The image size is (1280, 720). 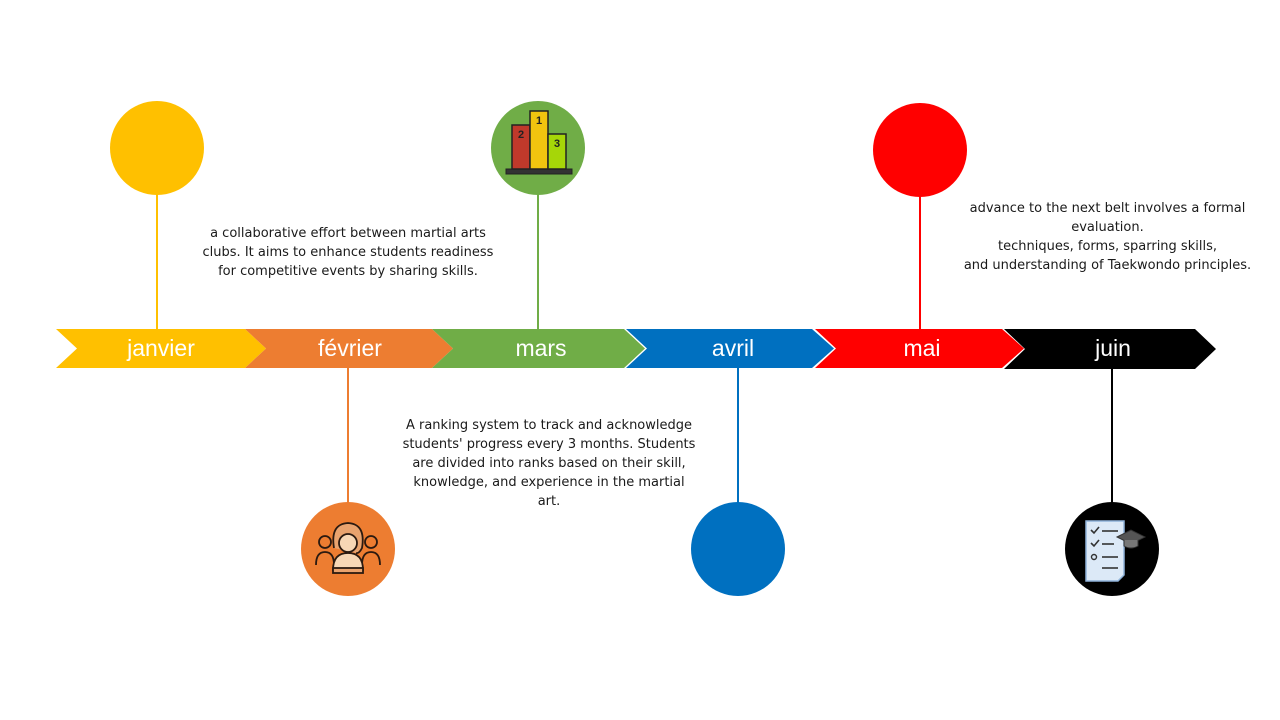 I want to click on arrow-avril: avril, so click(x=730, y=348).